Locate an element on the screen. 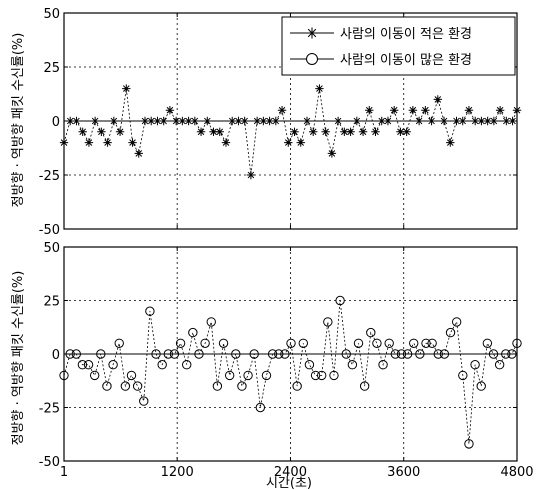 The image size is (544, 490). y-tick-label: -50 is located at coordinates (49, 462).